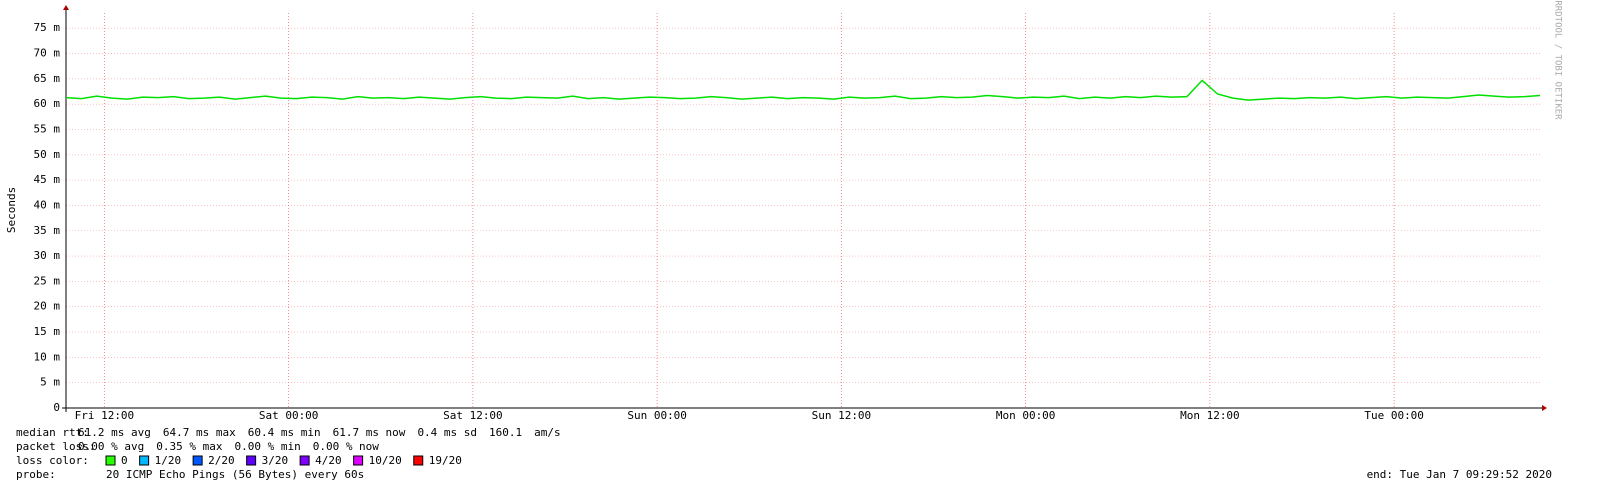  I want to click on y-tick-label: 45 m, so click(47, 179).